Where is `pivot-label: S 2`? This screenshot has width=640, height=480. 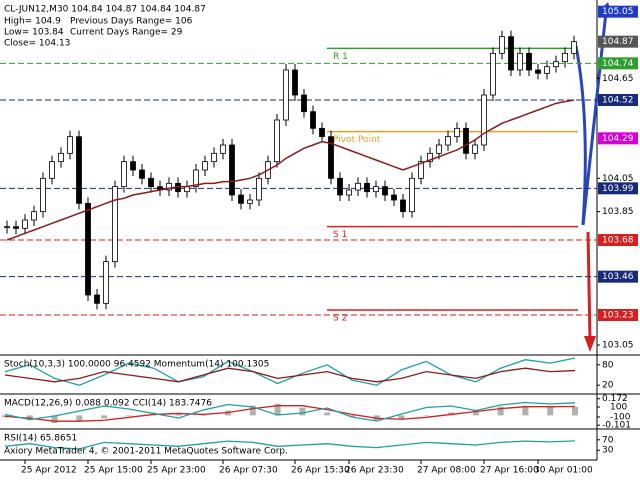
pivot-label: S 2 is located at coordinates (340, 319).